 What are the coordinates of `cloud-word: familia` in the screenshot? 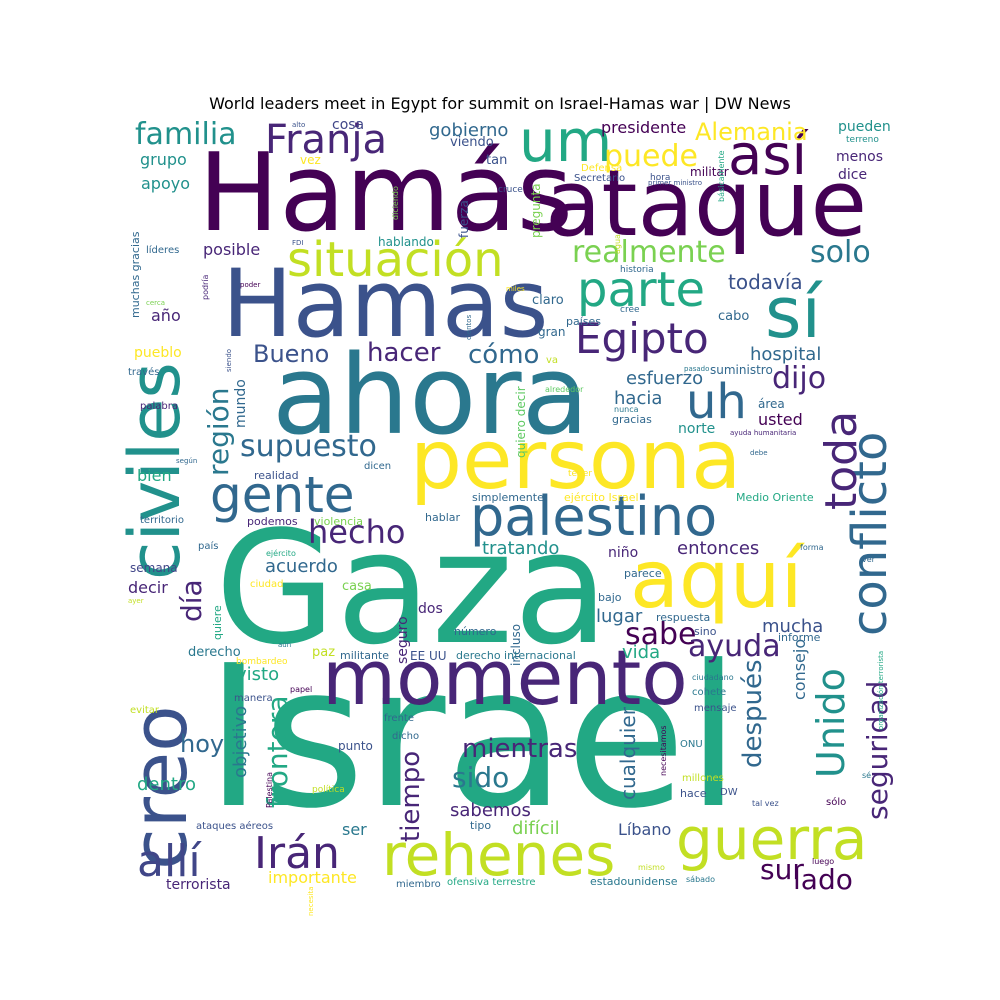 It's located at (186, 134).